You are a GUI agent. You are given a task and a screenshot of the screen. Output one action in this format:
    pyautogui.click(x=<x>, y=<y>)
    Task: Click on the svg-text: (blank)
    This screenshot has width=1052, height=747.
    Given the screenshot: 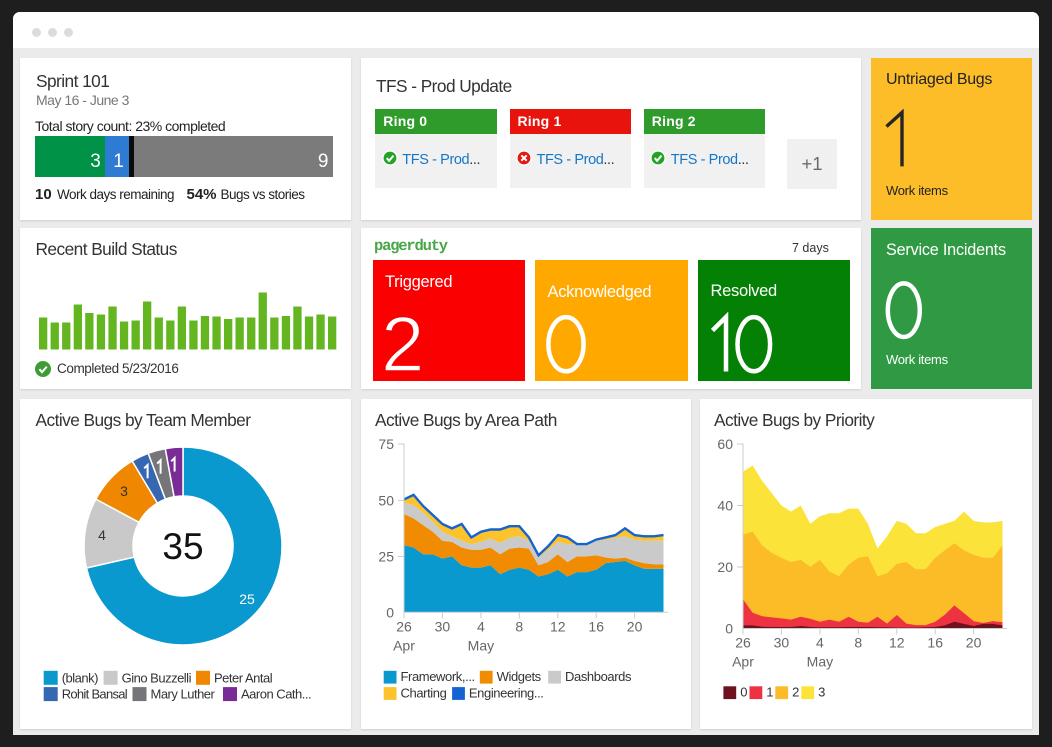 What is the action you would take?
    pyautogui.click(x=80, y=677)
    